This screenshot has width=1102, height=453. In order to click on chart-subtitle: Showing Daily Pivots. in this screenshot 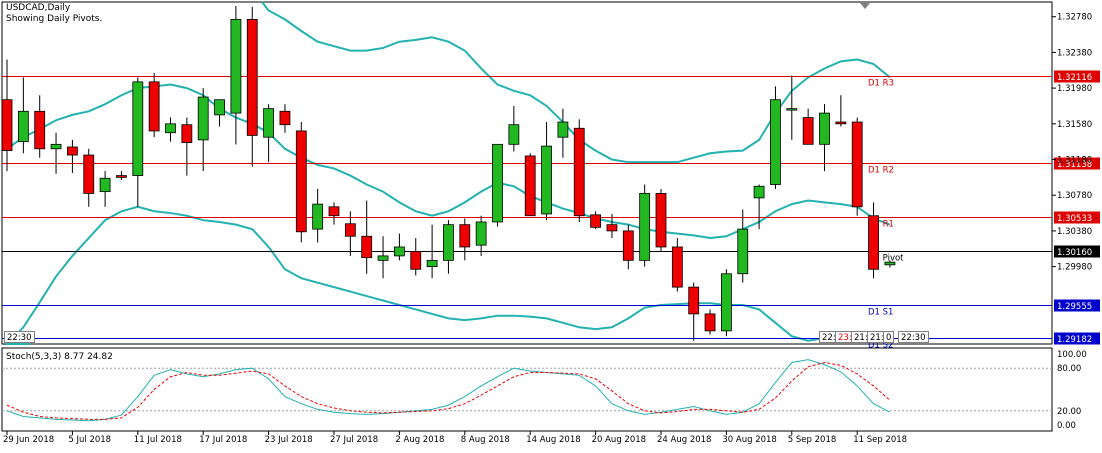, I will do `click(54, 19)`.